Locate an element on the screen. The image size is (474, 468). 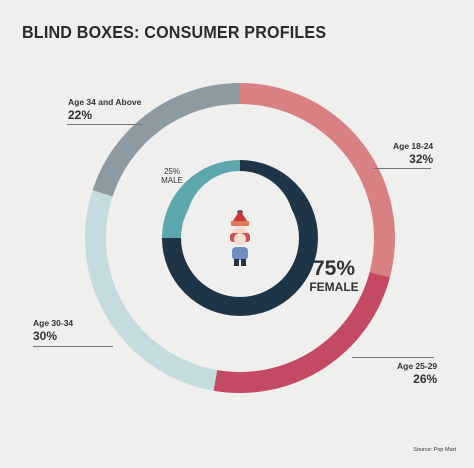
label-female: 75% FEMALE is located at coordinates (334, 276).